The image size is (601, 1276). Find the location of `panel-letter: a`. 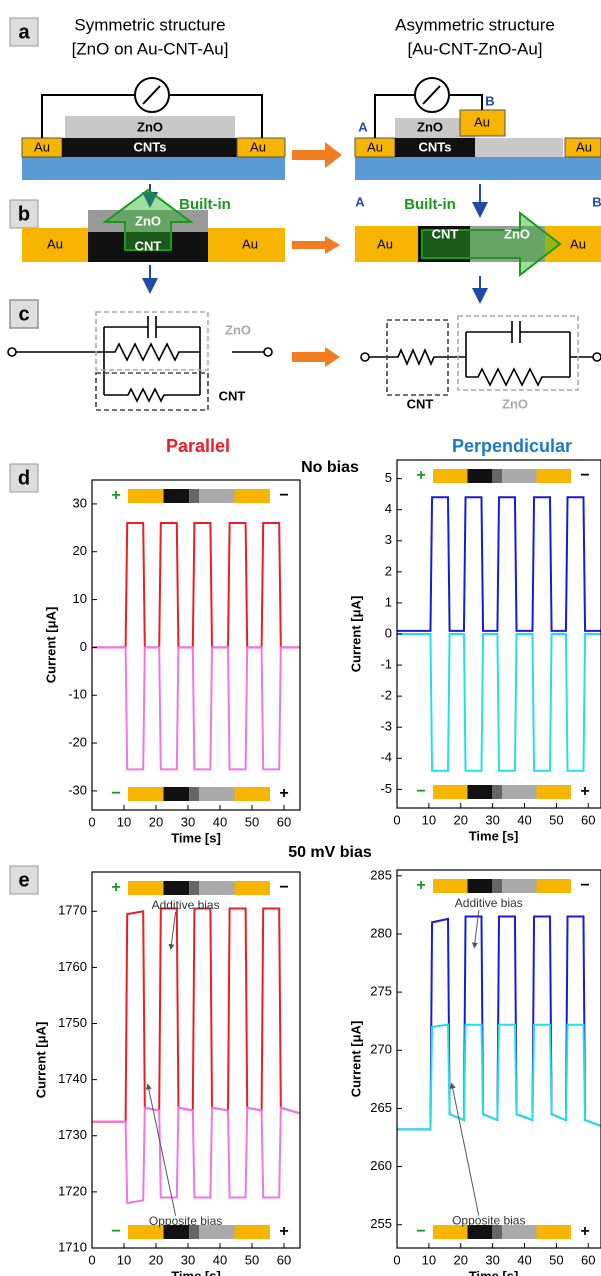

panel-letter: a is located at coordinates (24, 32).